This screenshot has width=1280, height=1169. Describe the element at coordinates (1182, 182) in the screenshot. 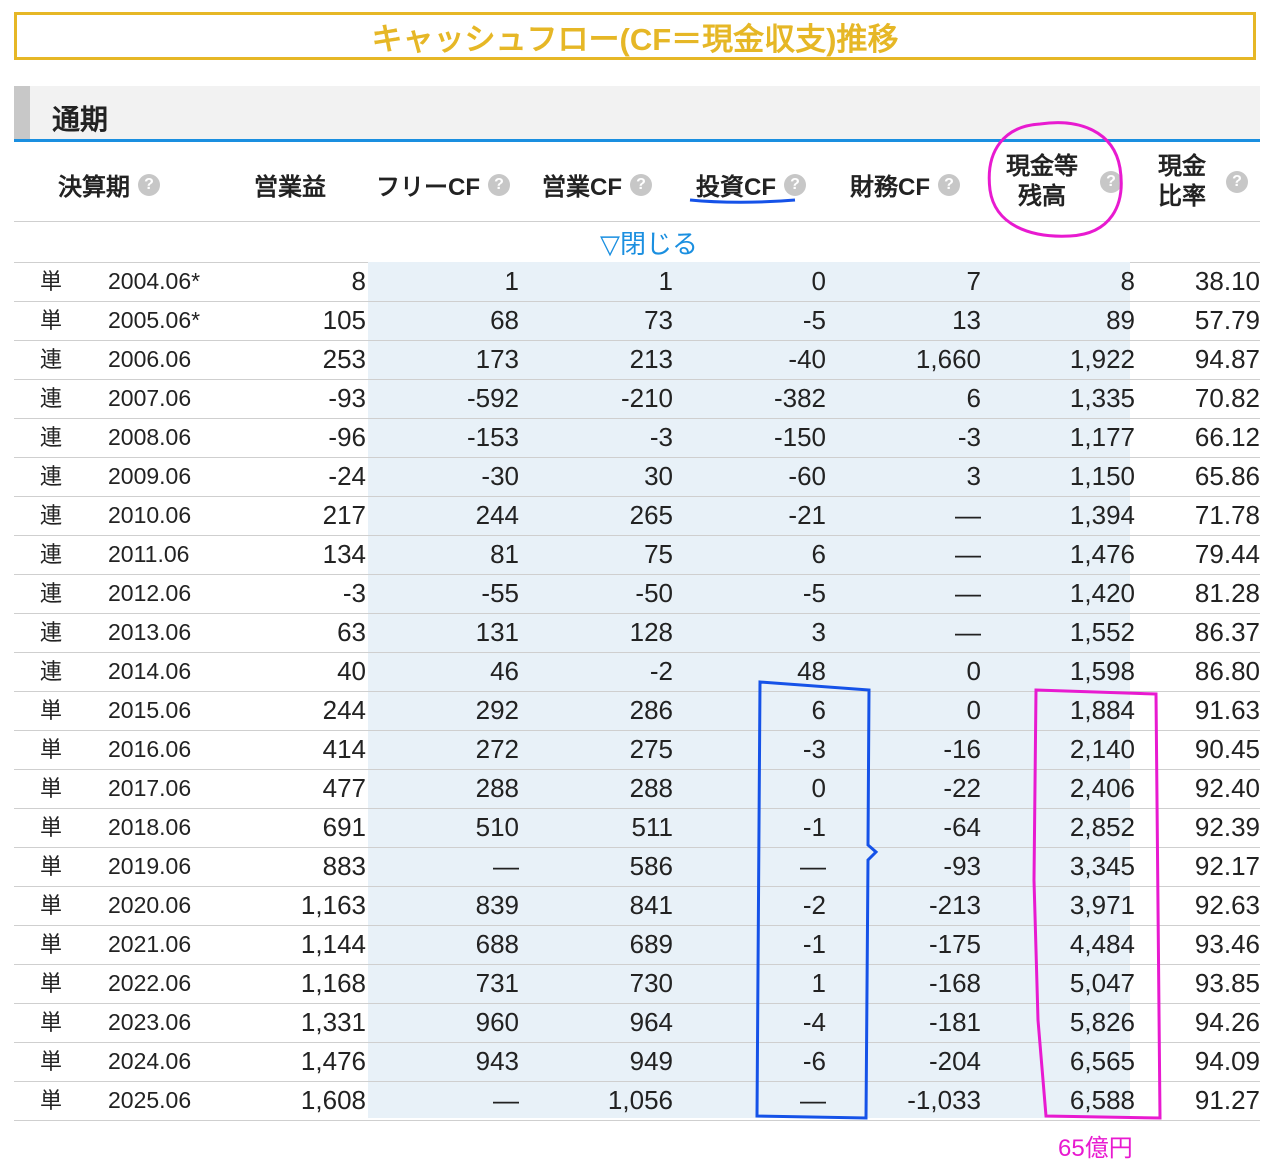

I see `col-header-cash-ratio-label: 現金 比率` at that location.